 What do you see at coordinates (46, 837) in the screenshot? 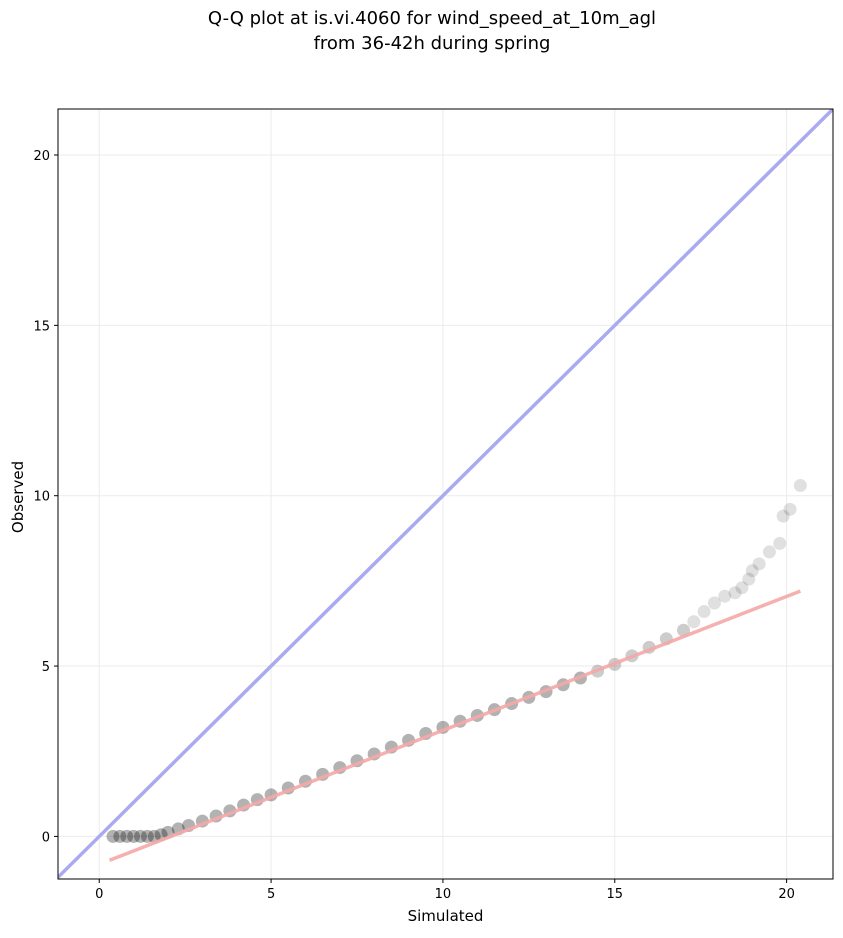
I see `y-tick-label: 0` at bounding box center [46, 837].